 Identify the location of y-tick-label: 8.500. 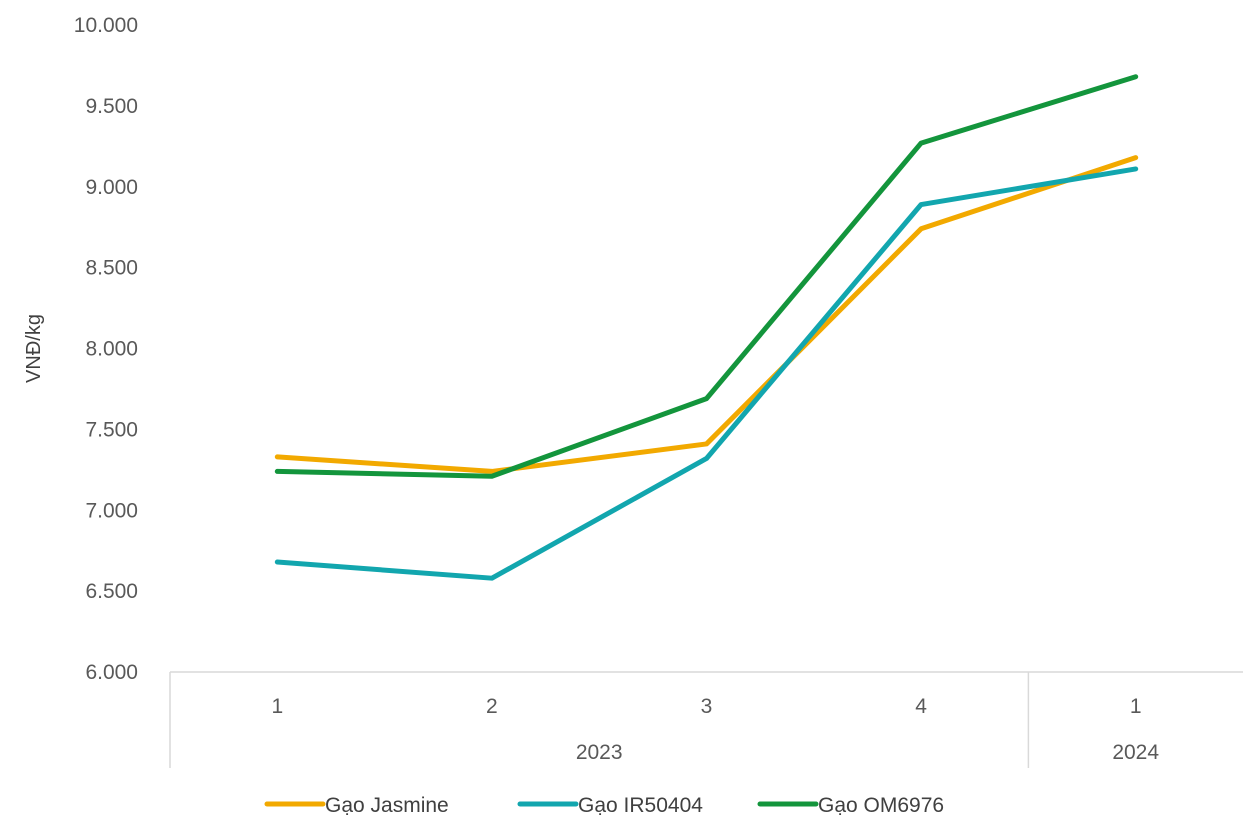
(111, 268).